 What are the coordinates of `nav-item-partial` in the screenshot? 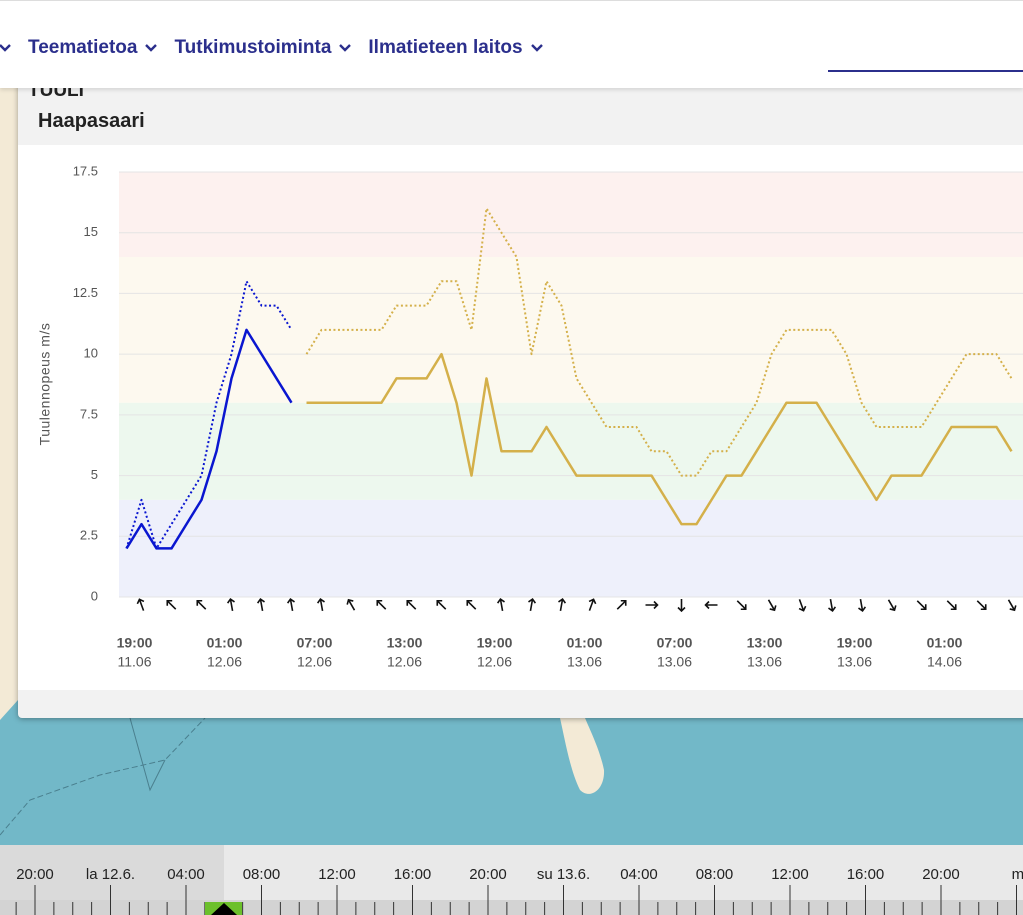 It's located at (6, 48).